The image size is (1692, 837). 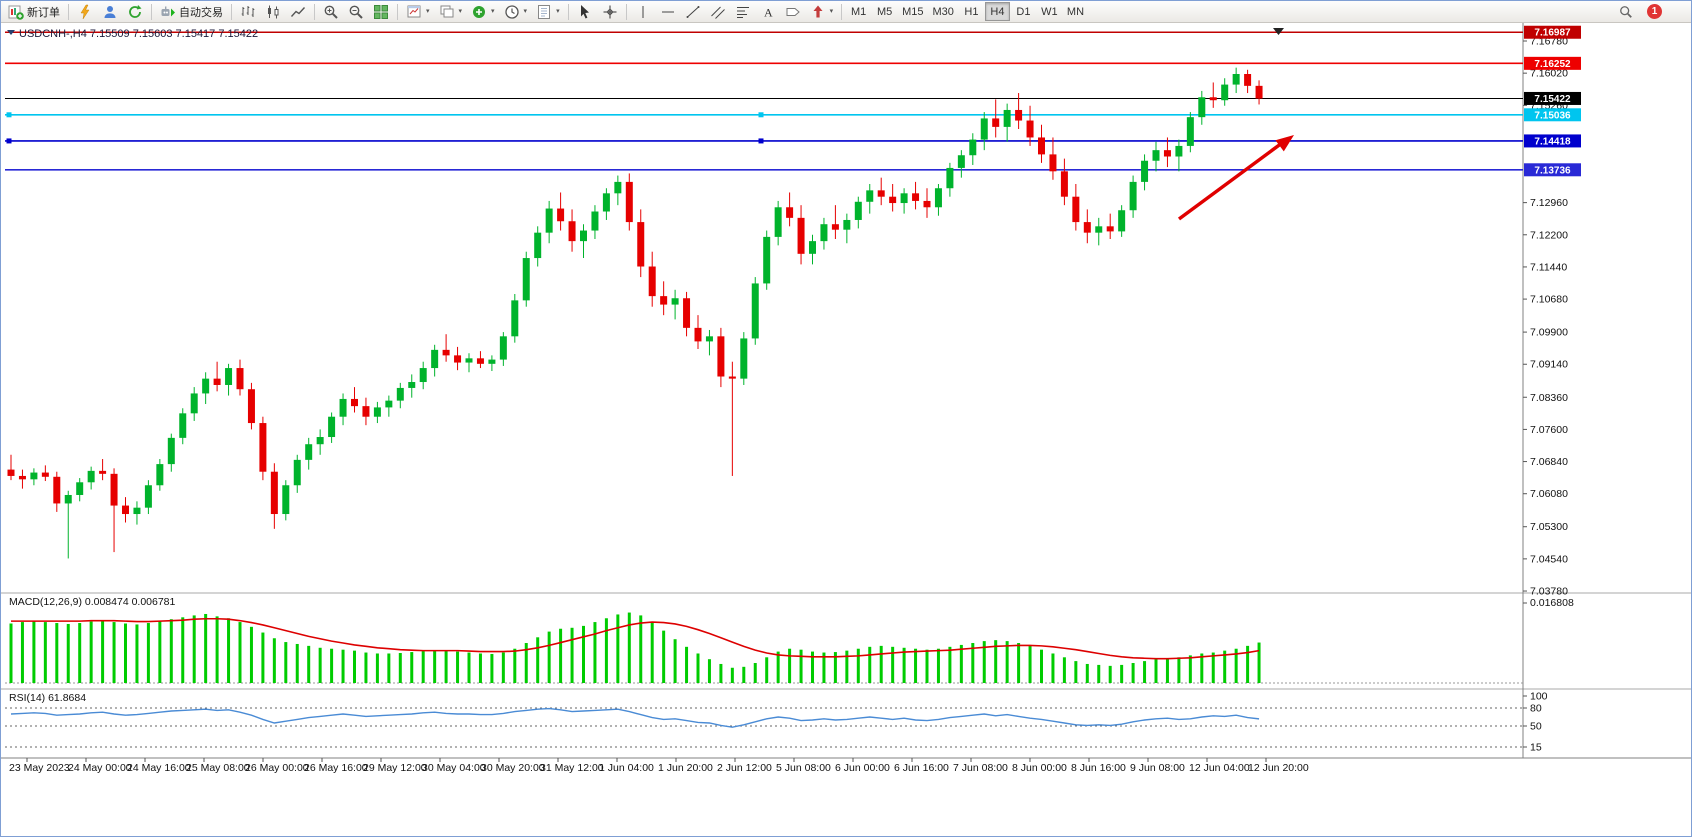 I want to click on toolbar: 新订单 自动交易, so click(x=846, y=12).